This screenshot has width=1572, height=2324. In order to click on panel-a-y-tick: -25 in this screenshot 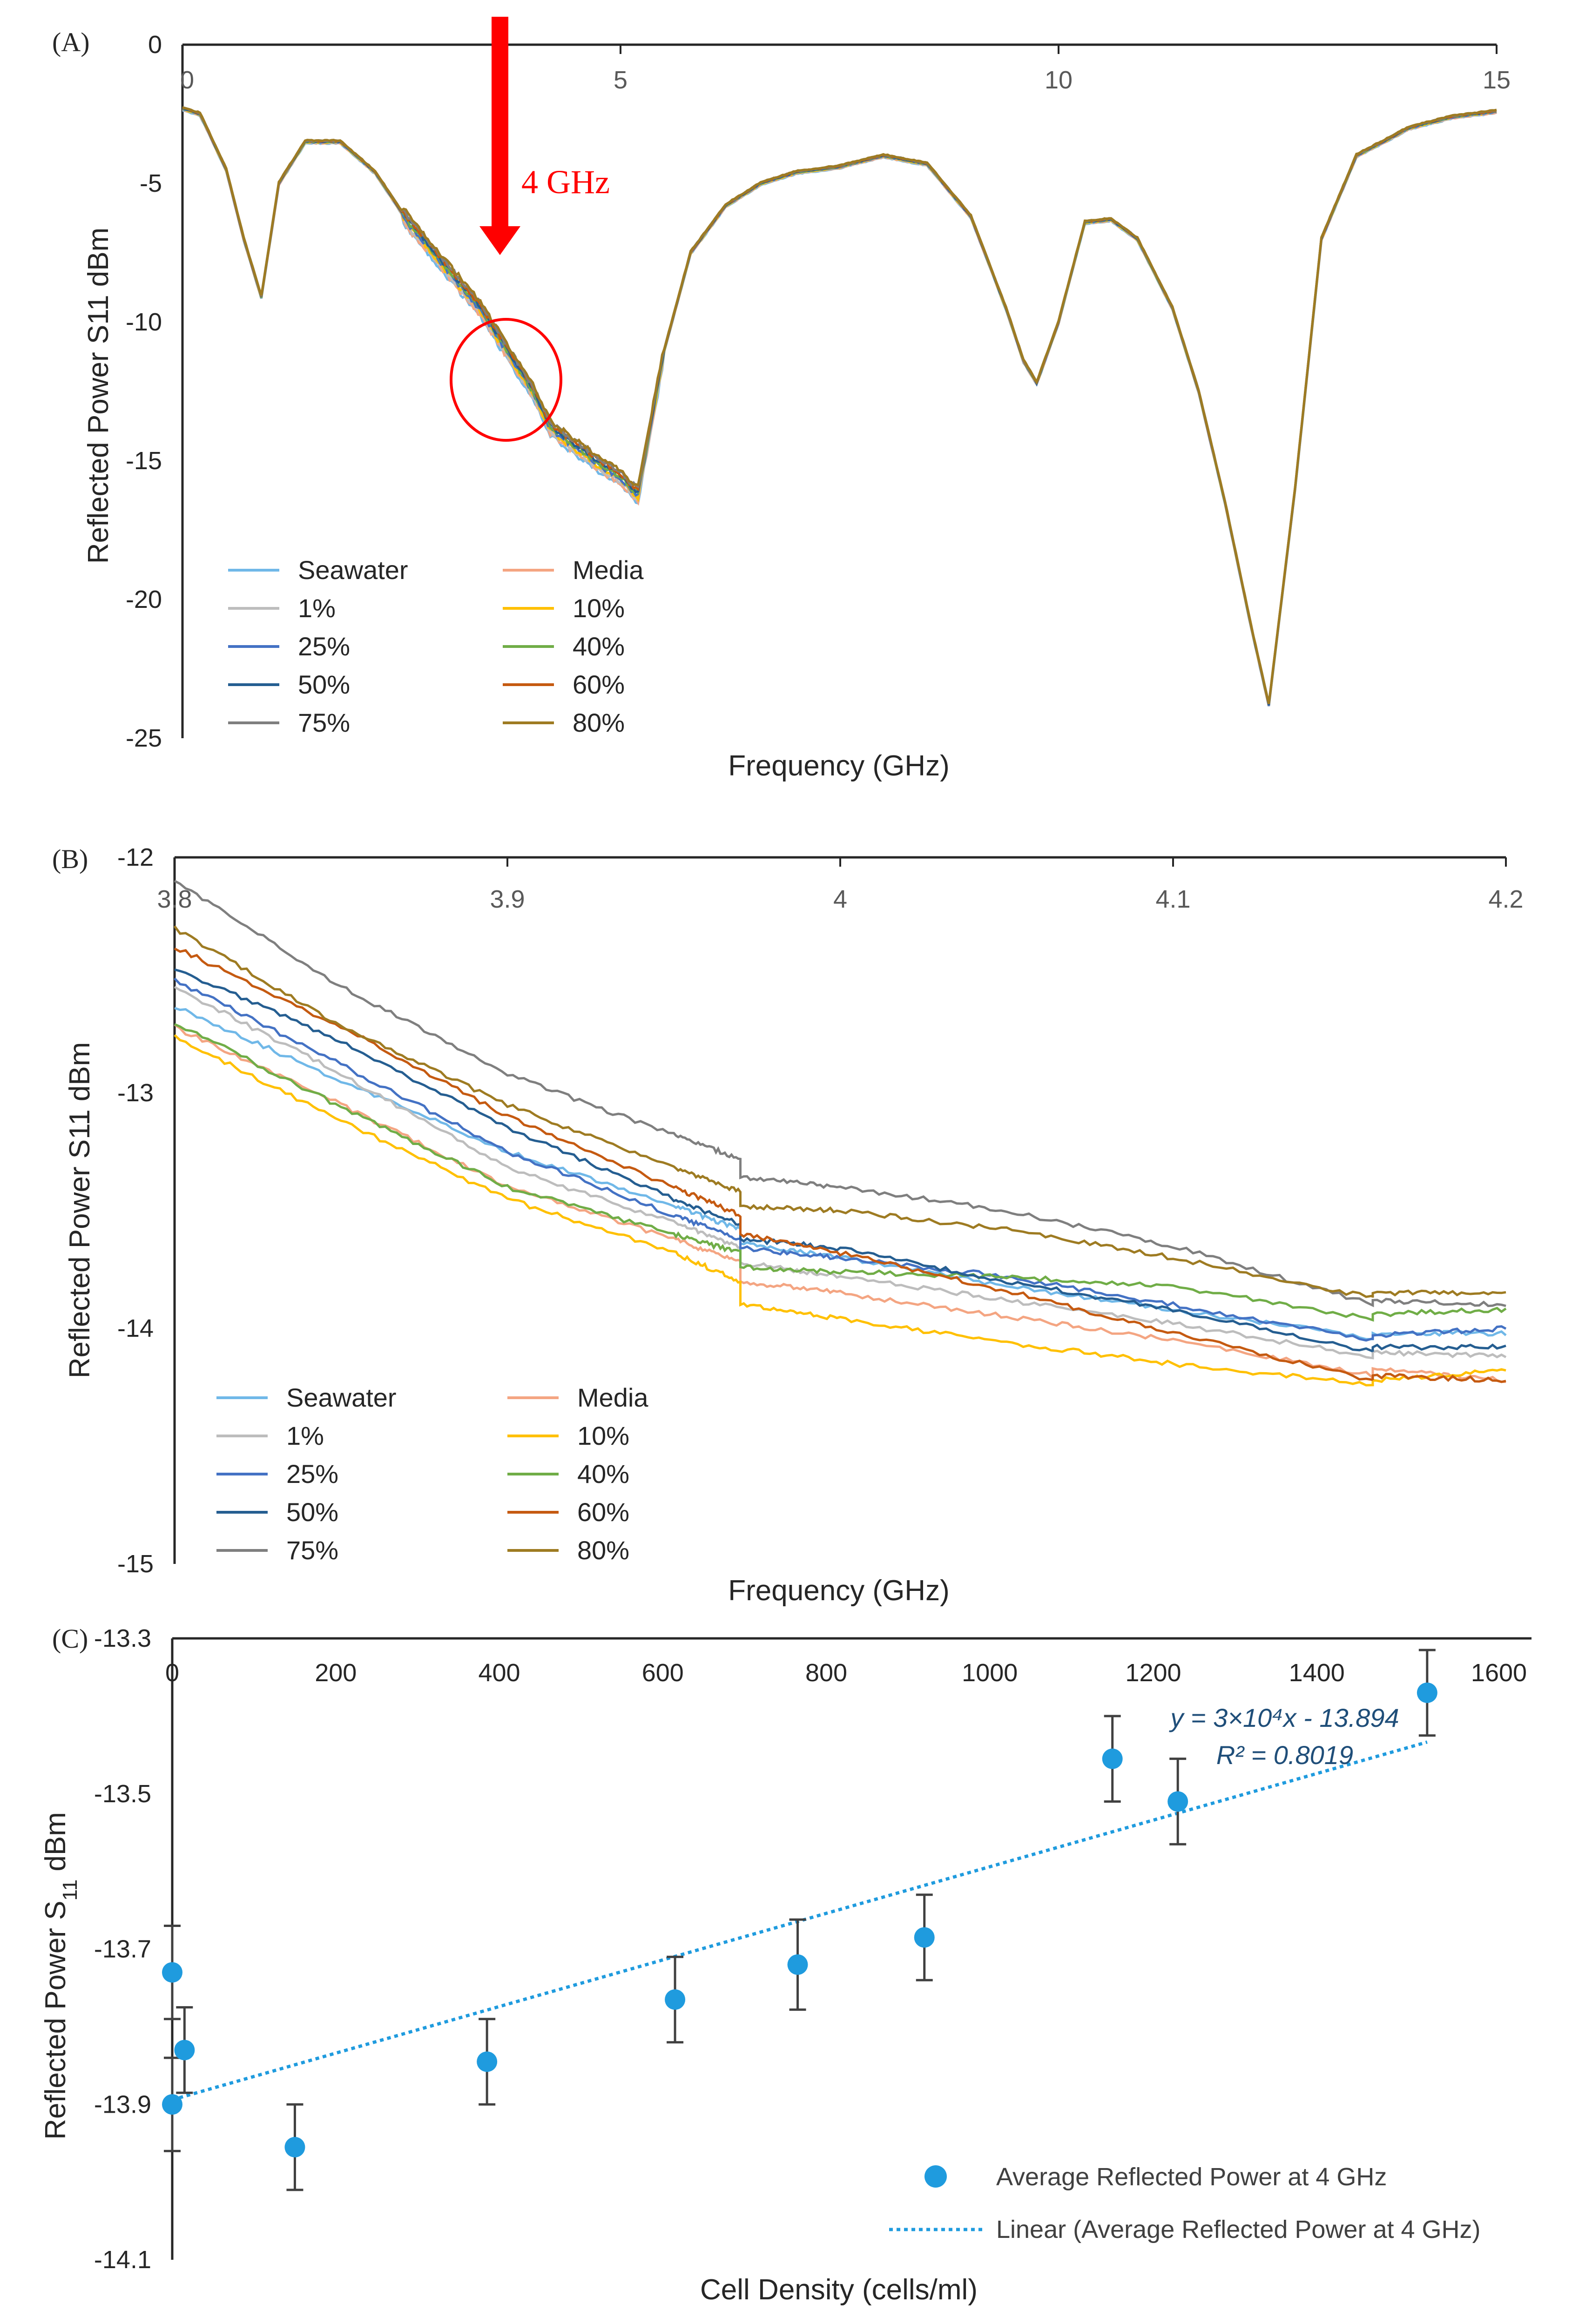, I will do `click(144, 738)`.